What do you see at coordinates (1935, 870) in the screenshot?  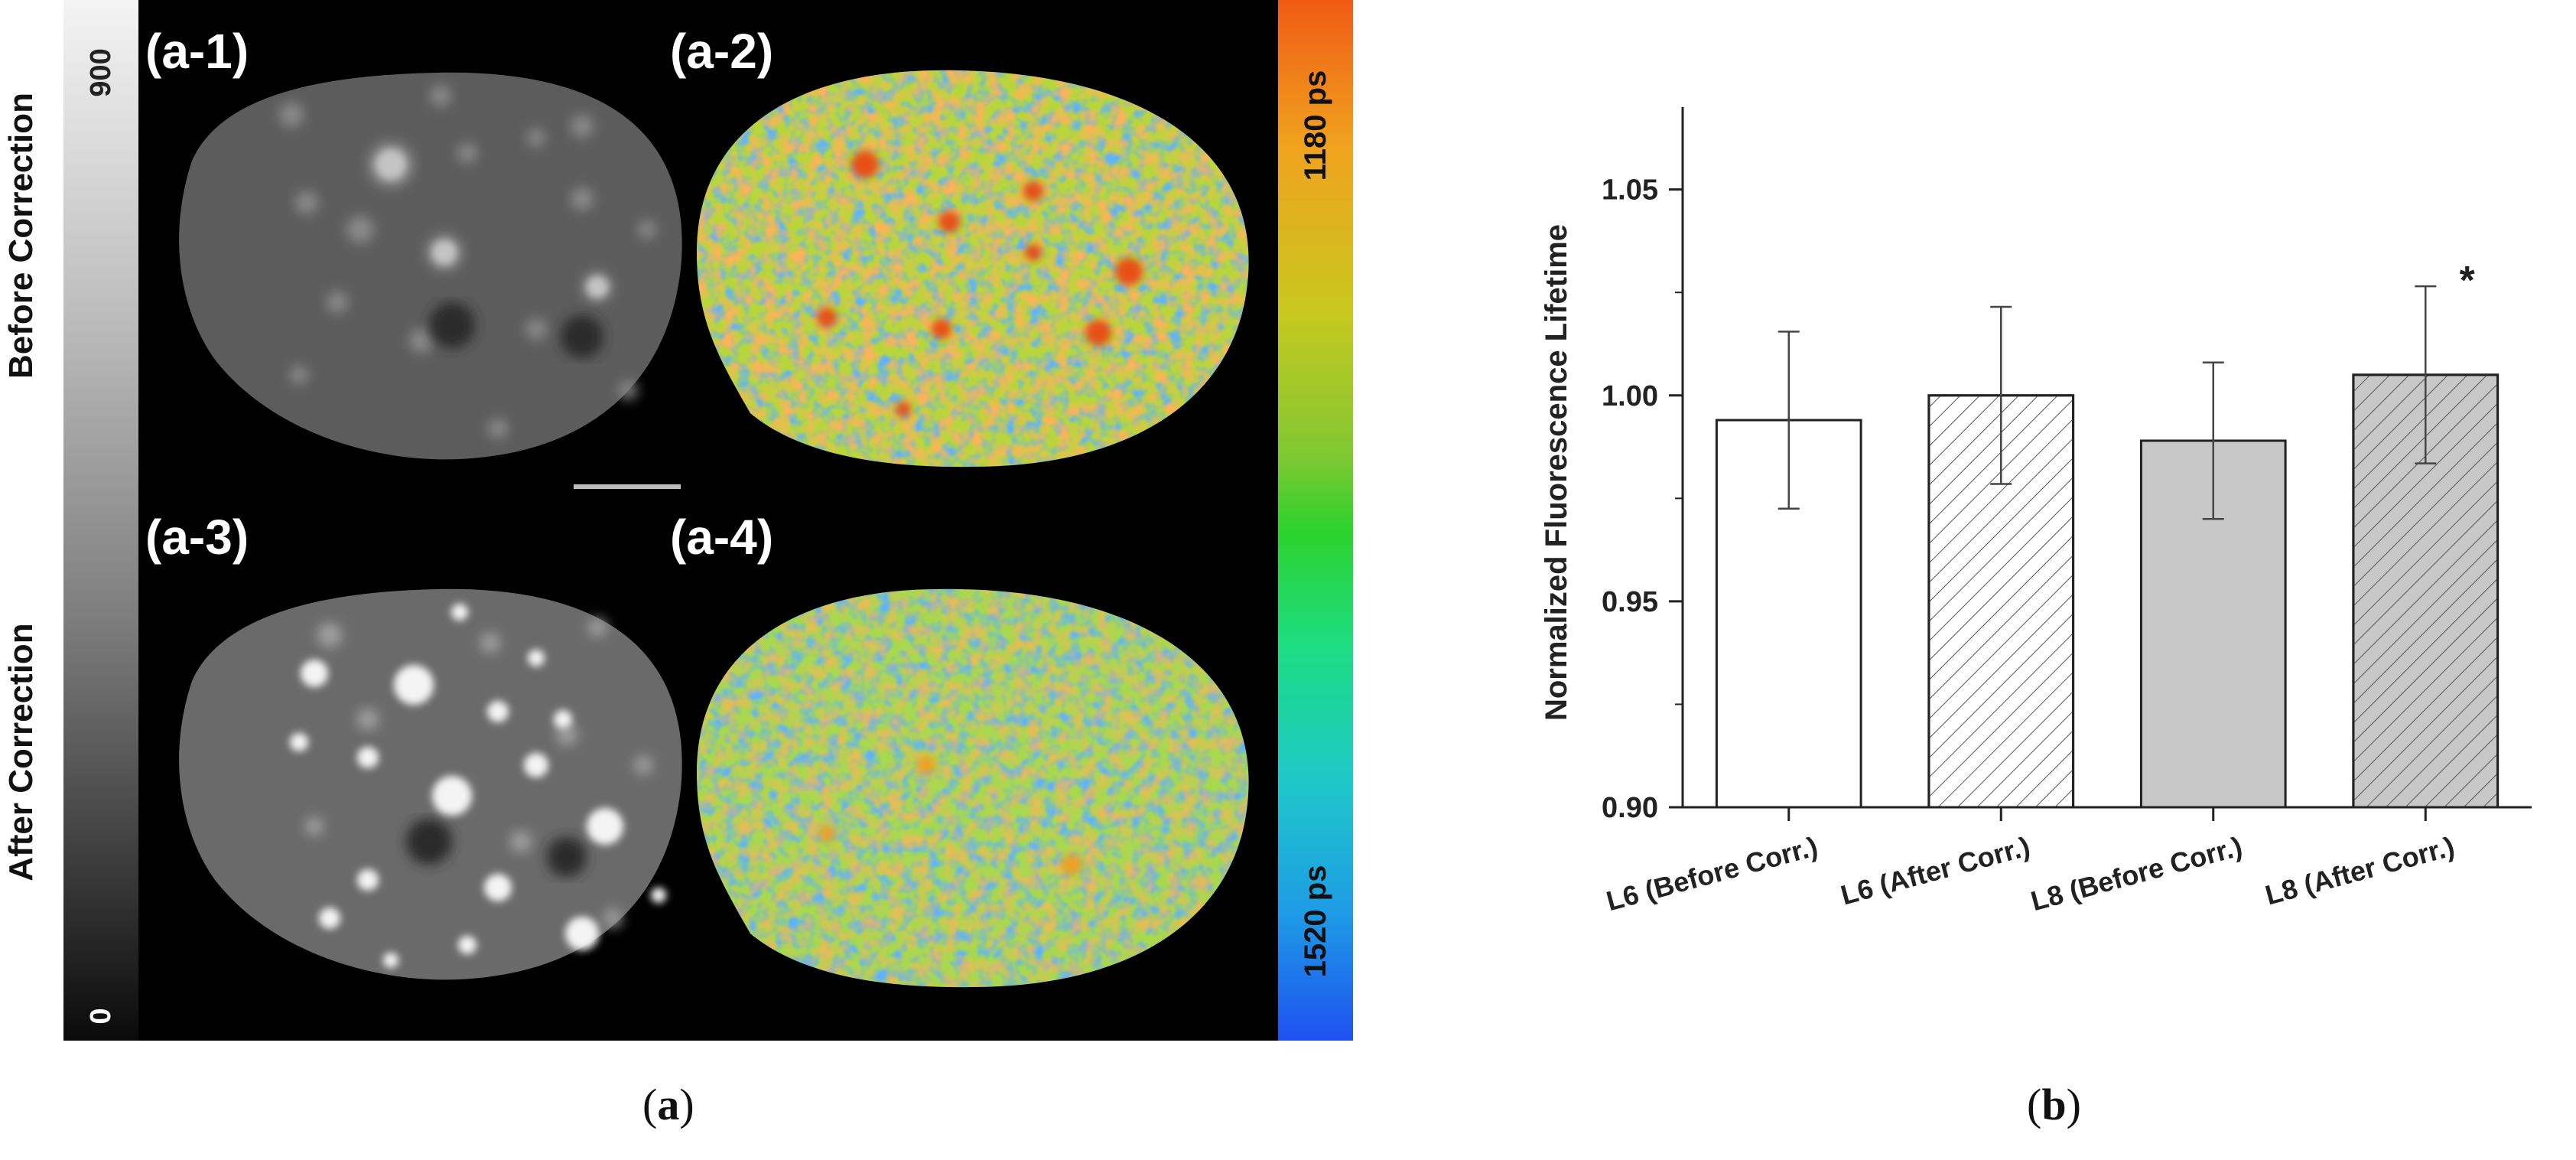 I see `x-tick-label-2: L6 (After Corr.)` at bounding box center [1935, 870].